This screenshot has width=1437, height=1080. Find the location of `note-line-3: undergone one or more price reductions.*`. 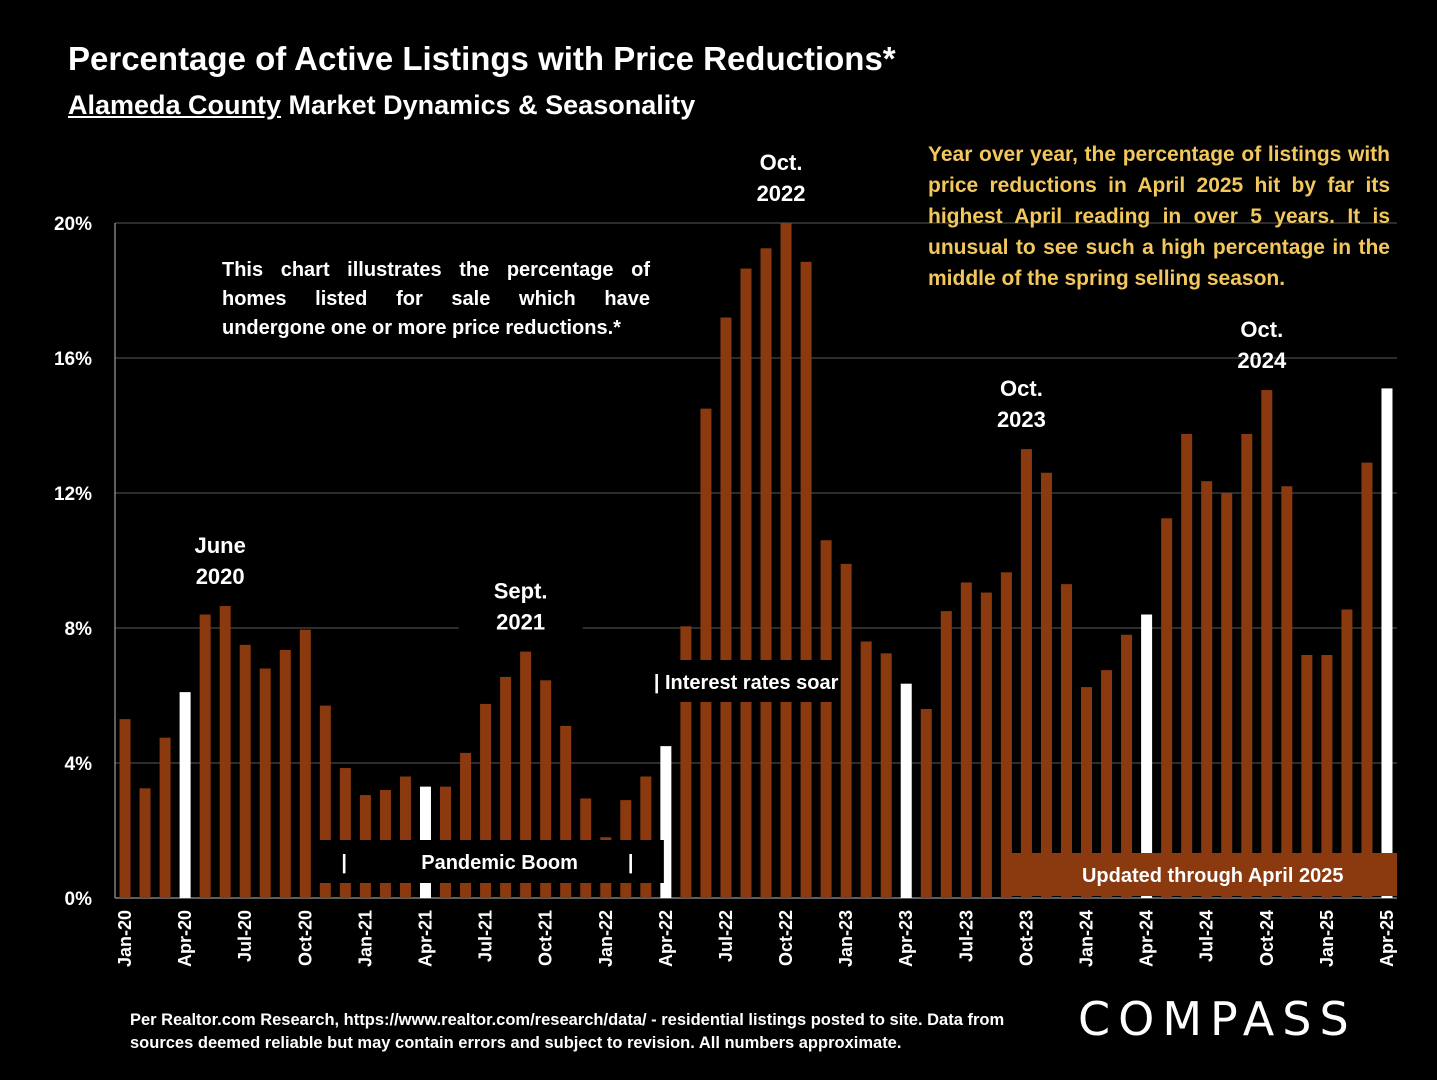

note-line-3: undergone one or more price reductions.* is located at coordinates (421, 328).